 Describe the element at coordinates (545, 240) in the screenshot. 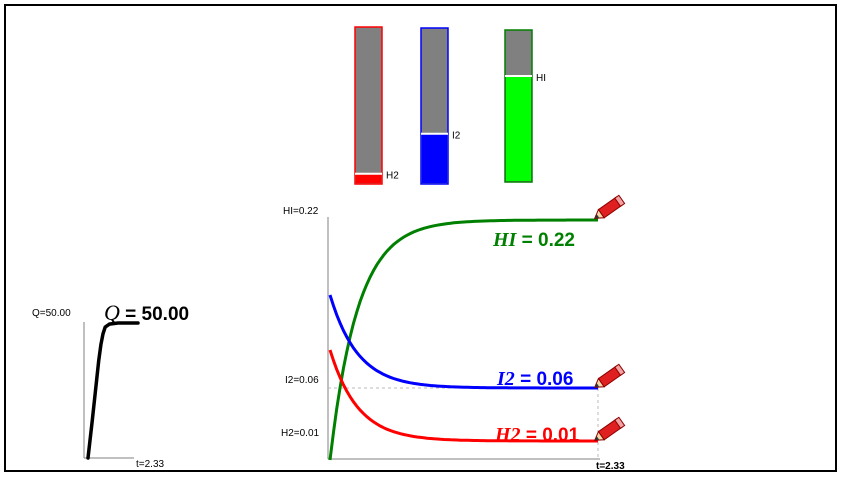

I see `readout-hi-value: = 0.22` at that location.